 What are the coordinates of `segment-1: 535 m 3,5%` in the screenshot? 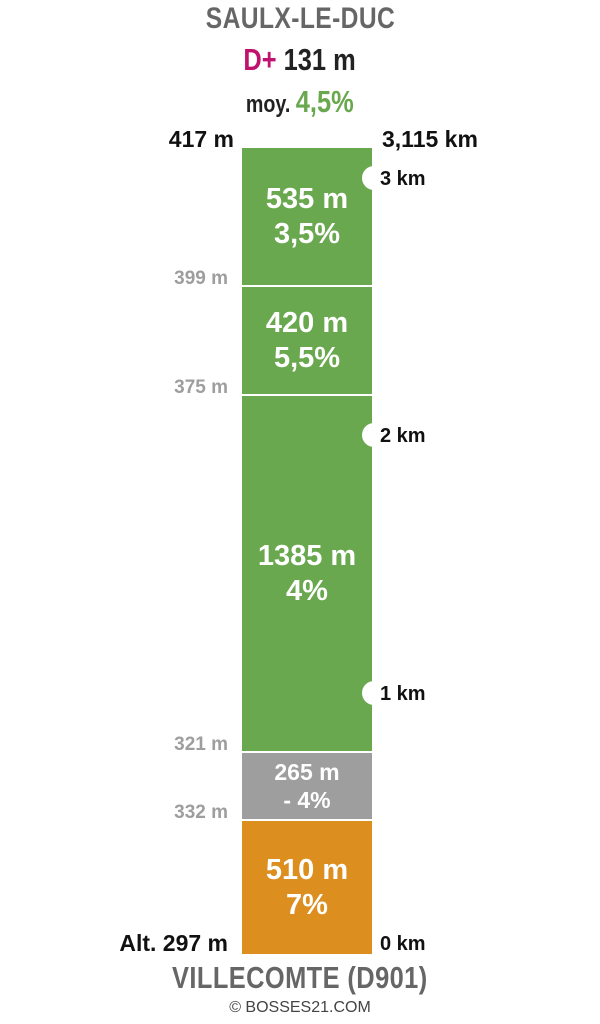 It's located at (307, 217).